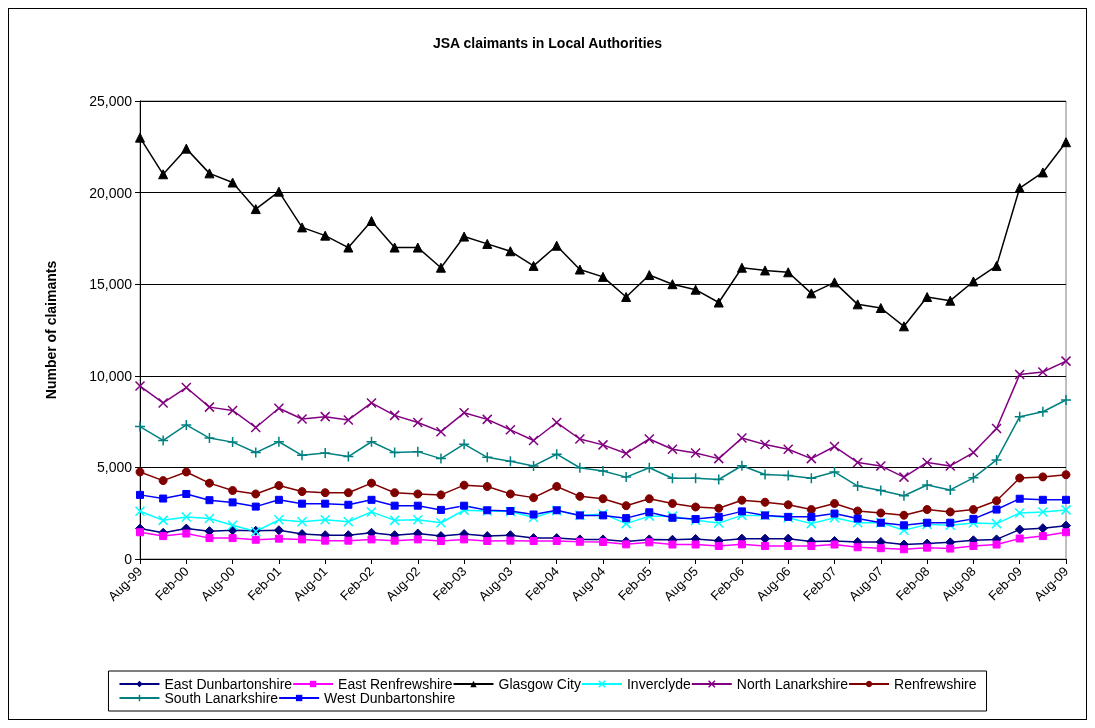 This screenshot has height=728, width=1095. Describe the element at coordinates (128, 559) in the screenshot. I see `y-tick-label: 0` at that location.